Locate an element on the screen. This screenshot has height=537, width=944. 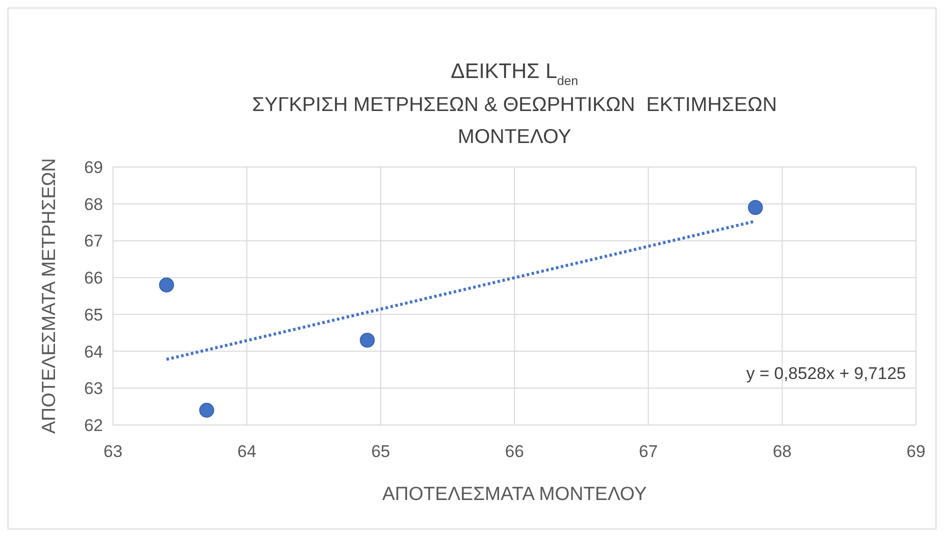
y-tick-label: 67 is located at coordinates (93, 241).